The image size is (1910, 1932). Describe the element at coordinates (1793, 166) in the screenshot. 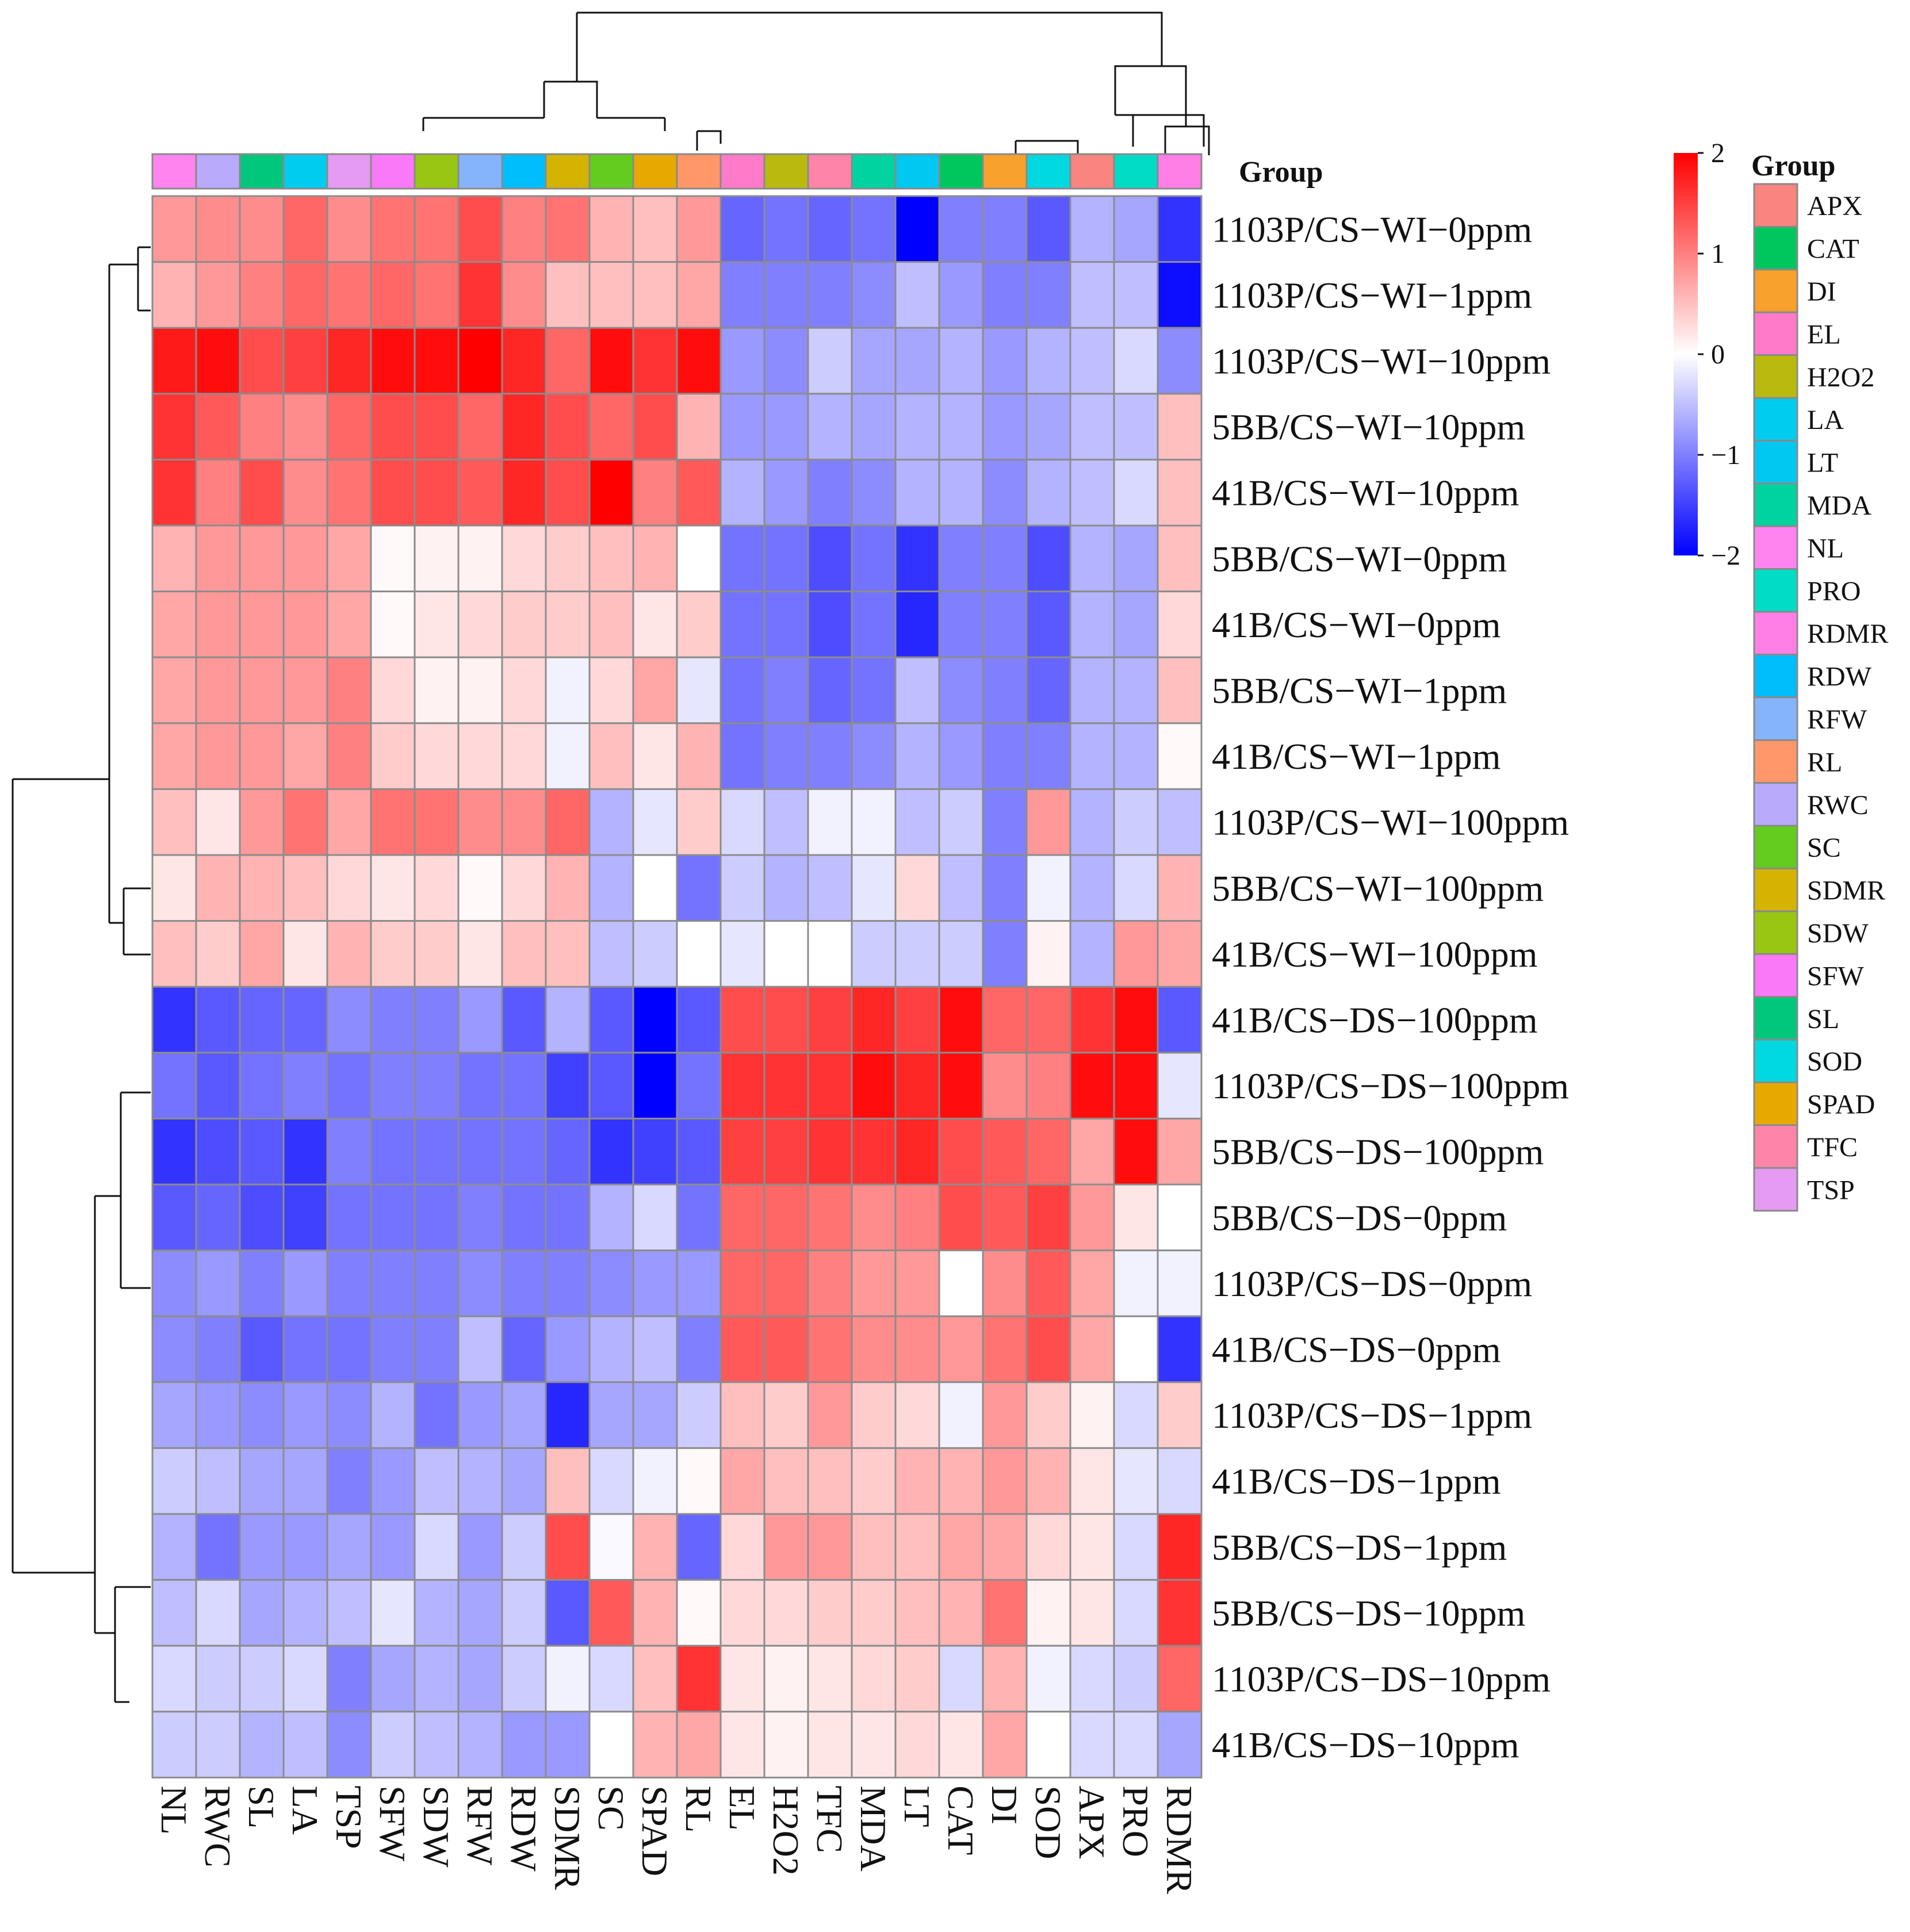

I see `legend-title: Group` at that location.